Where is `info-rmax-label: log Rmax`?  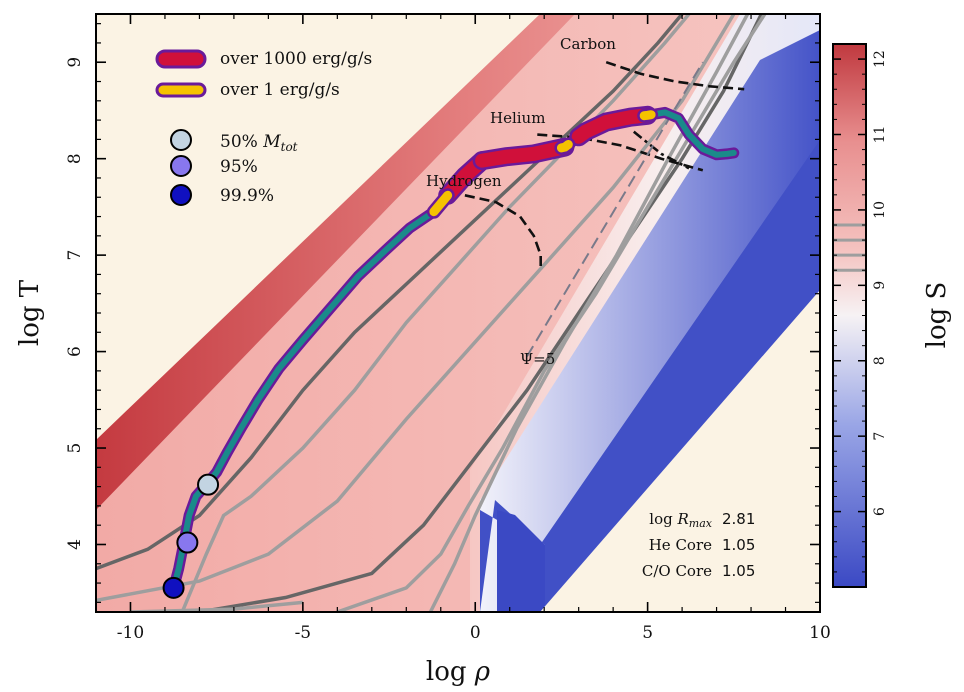
info-rmax-label: log Rmax is located at coordinates (680, 520).